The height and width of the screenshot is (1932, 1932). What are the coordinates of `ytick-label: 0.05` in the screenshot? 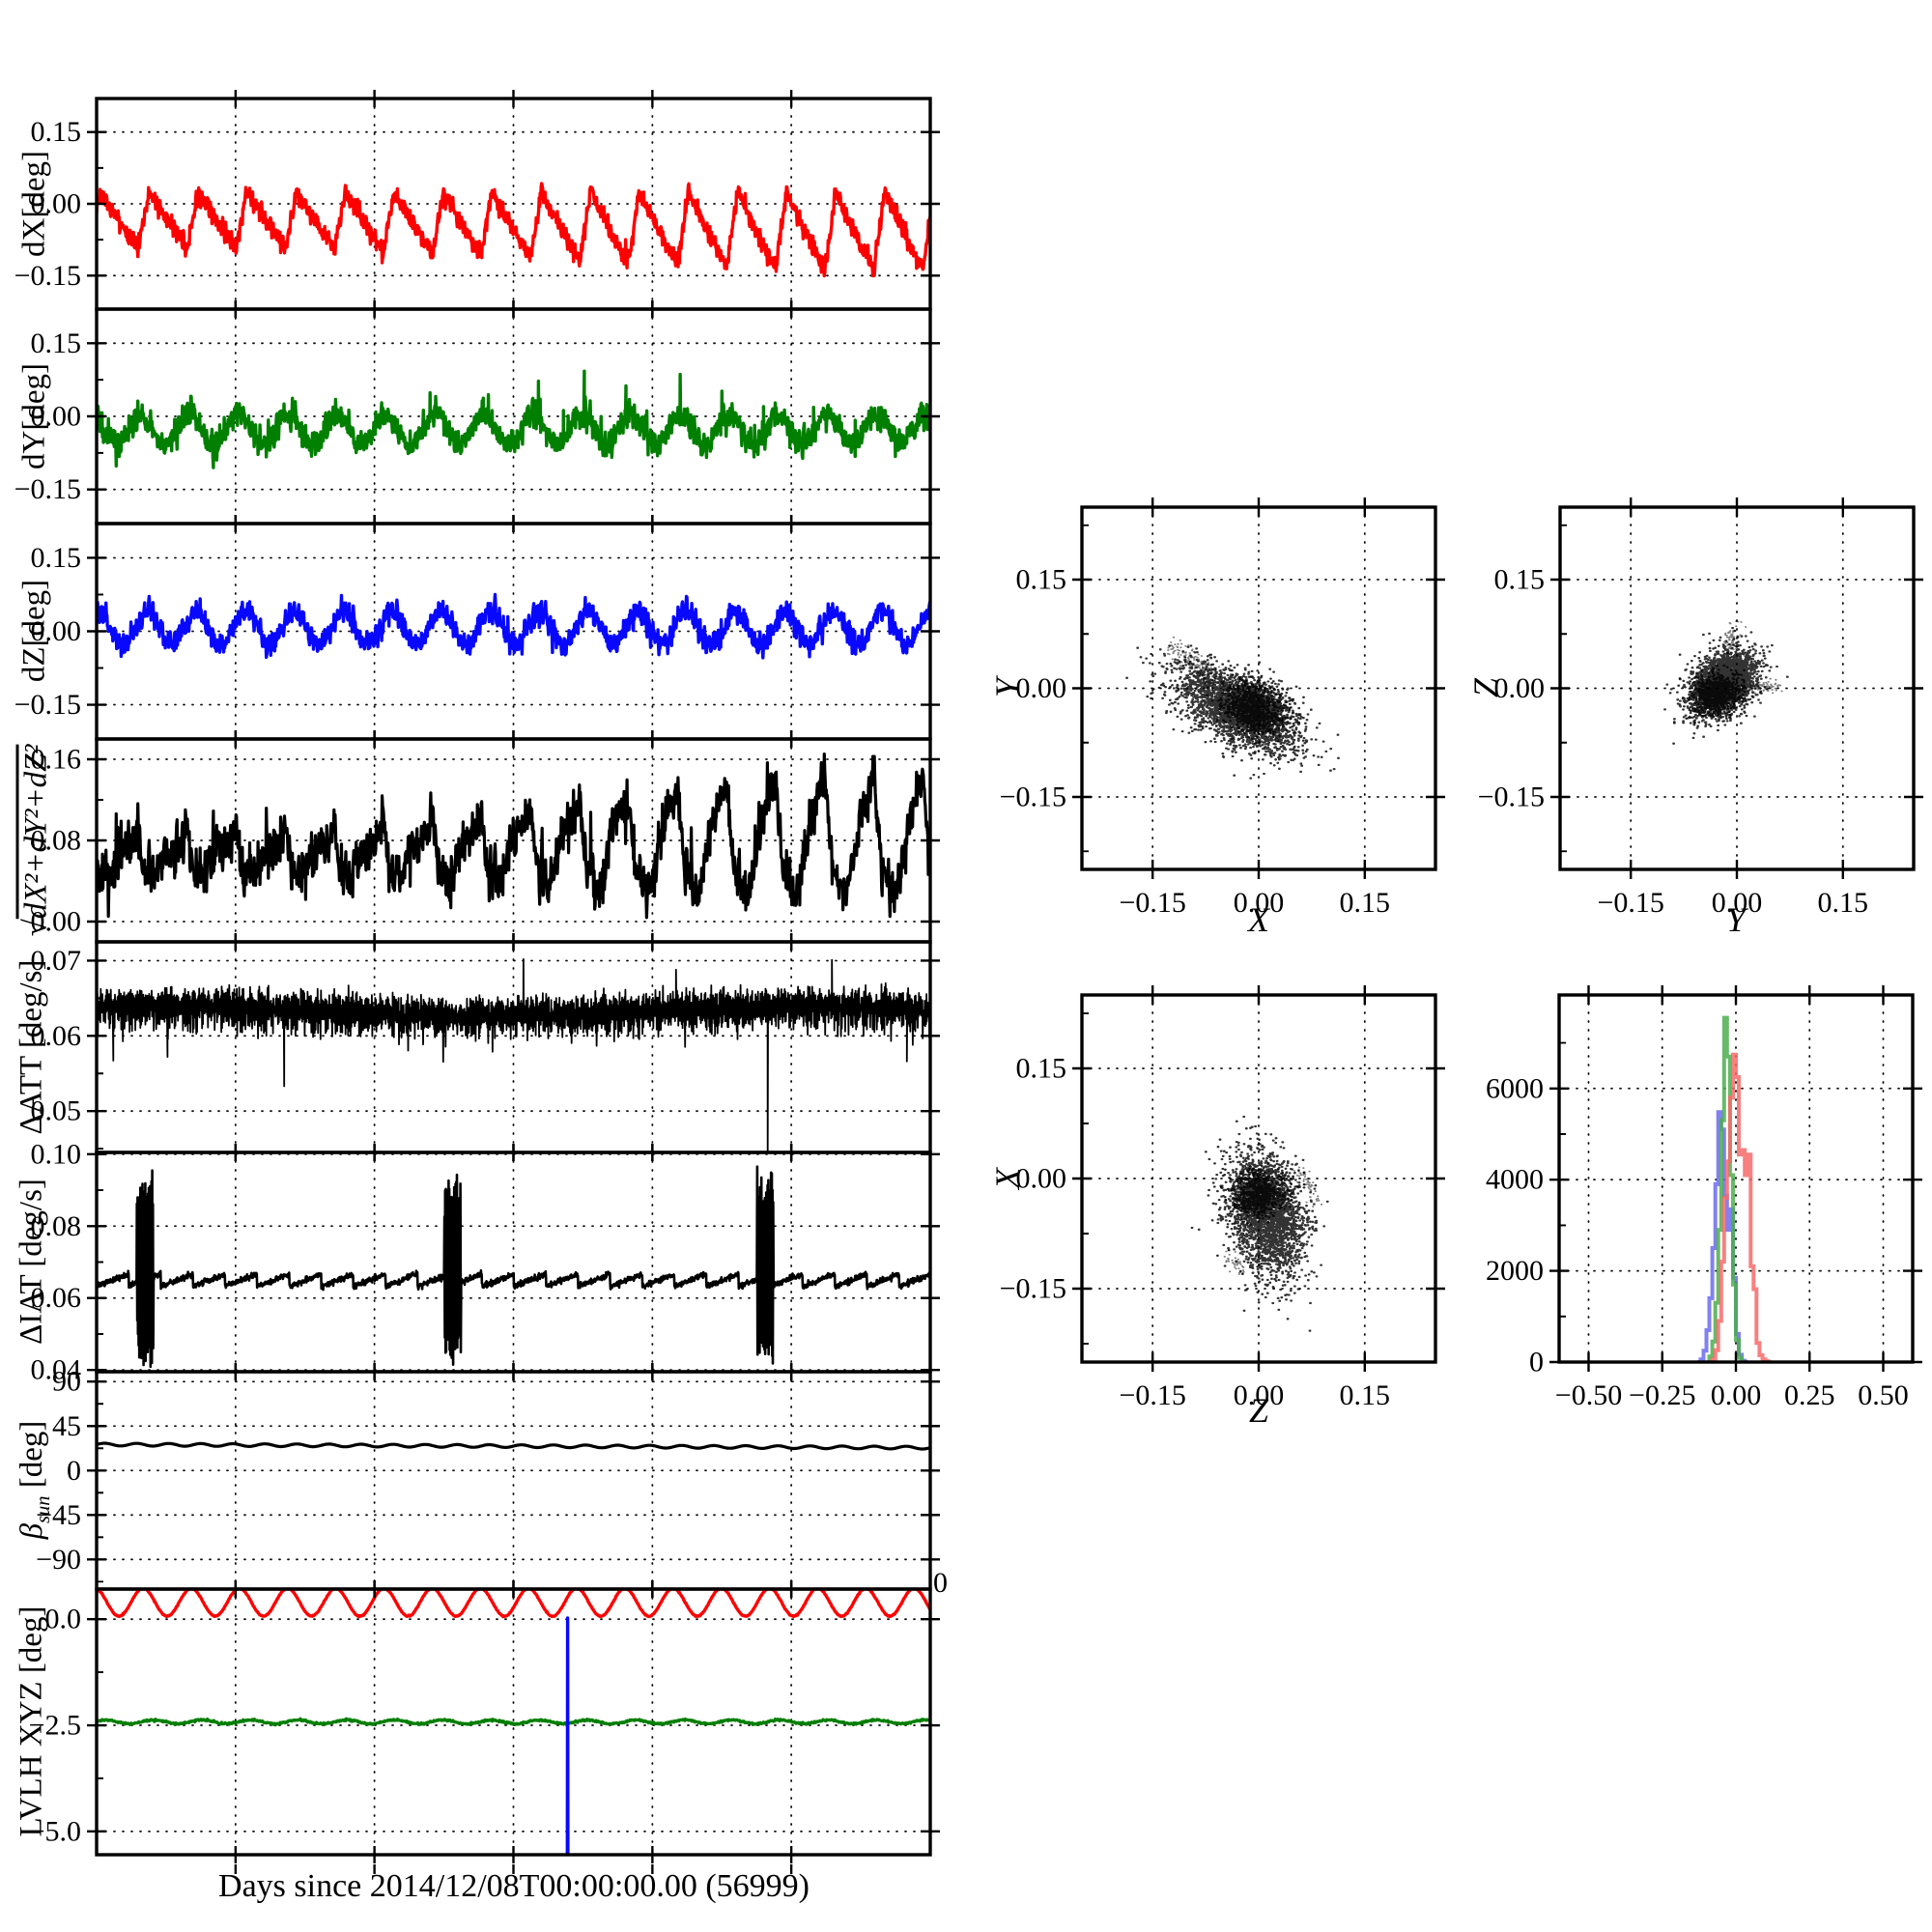 It's located at (56, 1111).